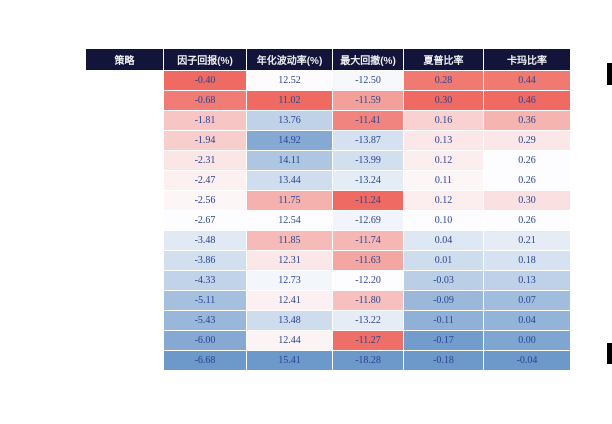  I want to click on value-cell: 12.73, so click(289, 280).